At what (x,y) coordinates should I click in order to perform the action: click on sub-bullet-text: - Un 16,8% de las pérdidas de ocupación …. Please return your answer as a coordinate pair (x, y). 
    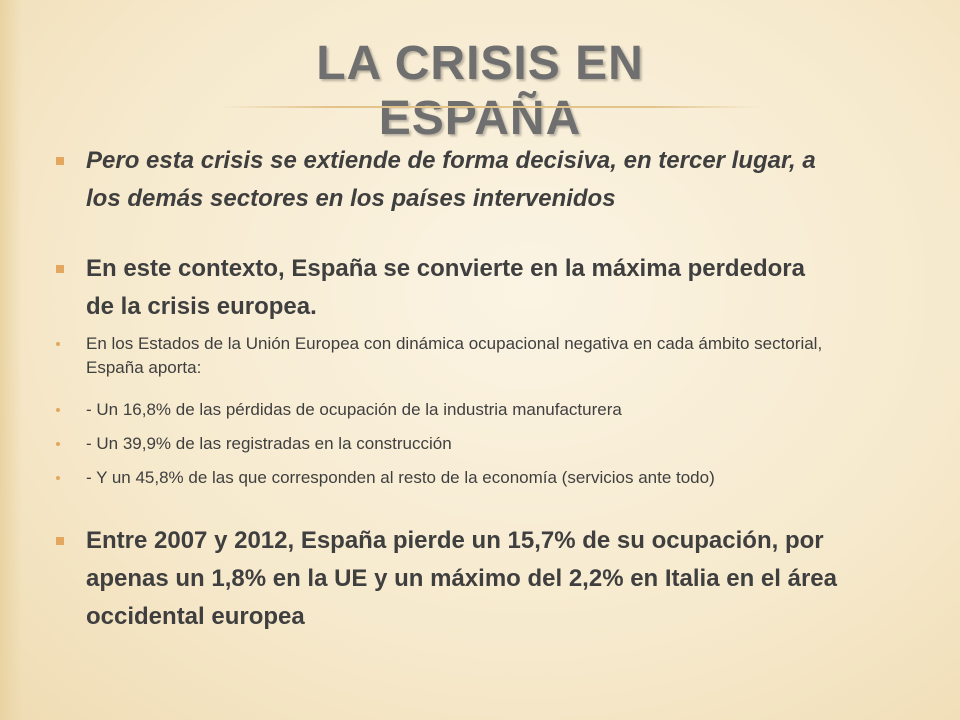
    Looking at the image, I should click on (354, 409).